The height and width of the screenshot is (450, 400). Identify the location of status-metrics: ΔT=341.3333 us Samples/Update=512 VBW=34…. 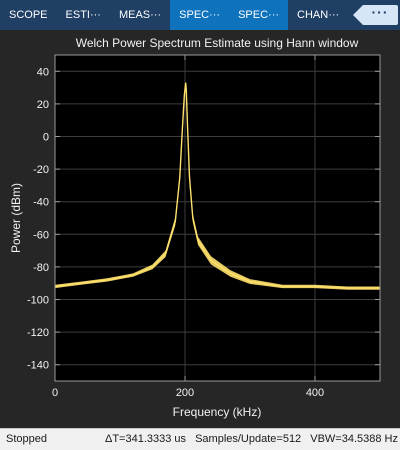
(248, 439).